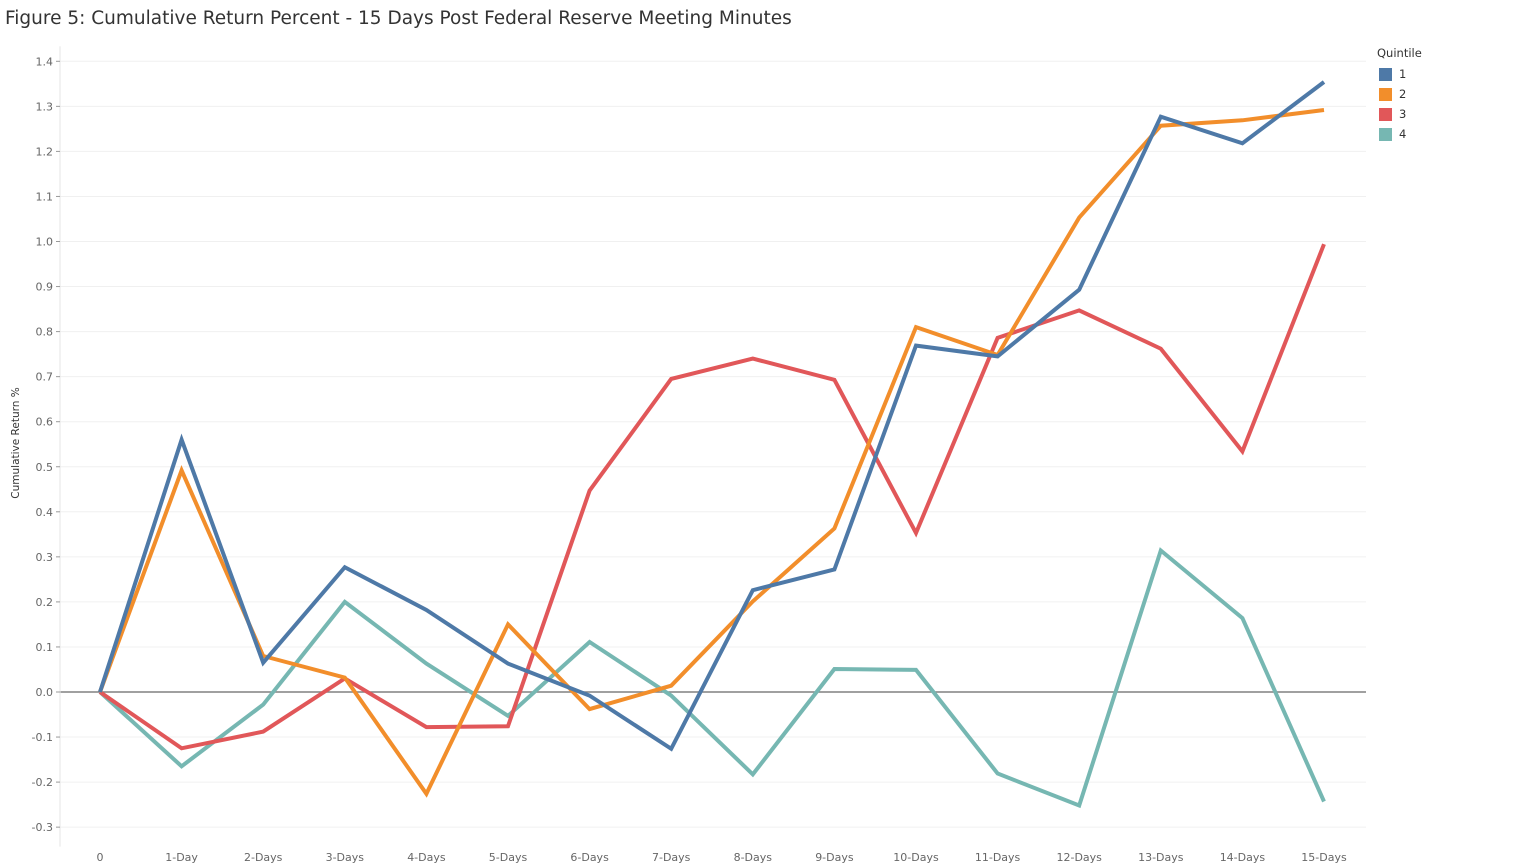  I want to click on y-tick-label: 1.4, so click(45, 61).